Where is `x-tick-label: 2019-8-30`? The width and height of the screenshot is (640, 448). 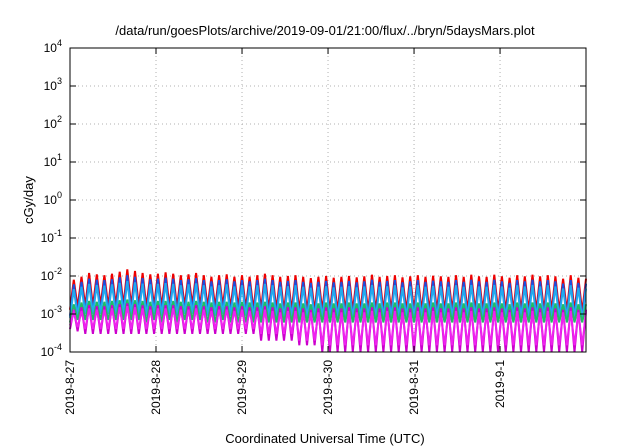
x-tick-label: 2019-8-30 is located at coordinates (328, 387).